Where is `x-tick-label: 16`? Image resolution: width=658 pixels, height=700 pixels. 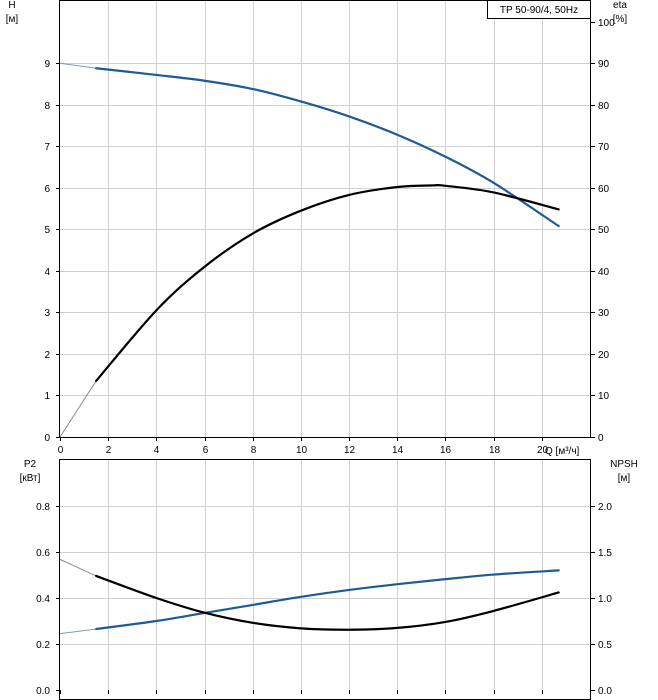
x-tick-label: 16 is located at coordinates (446, 450).